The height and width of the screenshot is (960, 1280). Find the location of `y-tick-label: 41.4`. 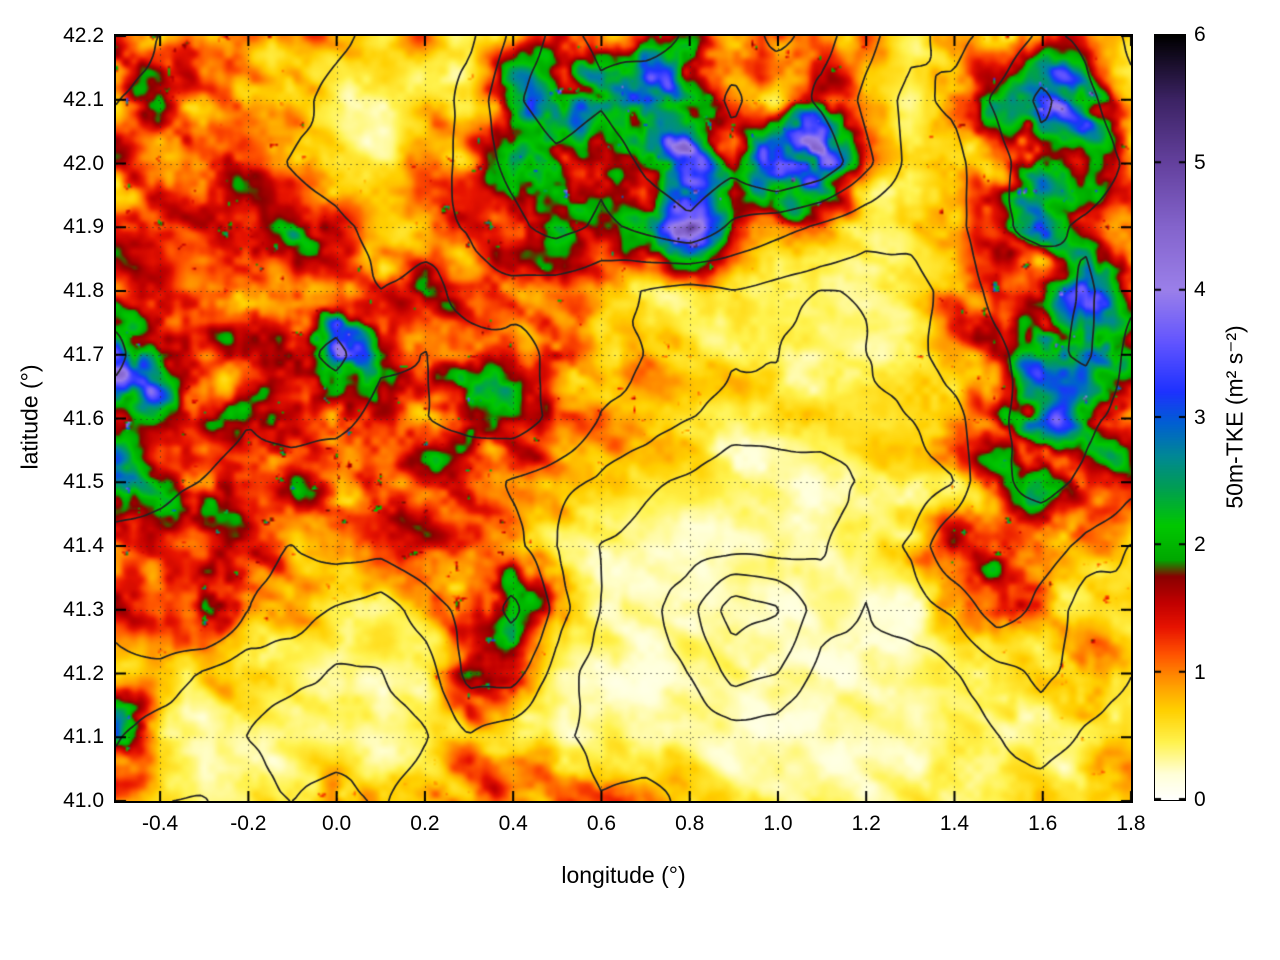

y-tick-label: 41.4 is located at coordinates (83, 545).